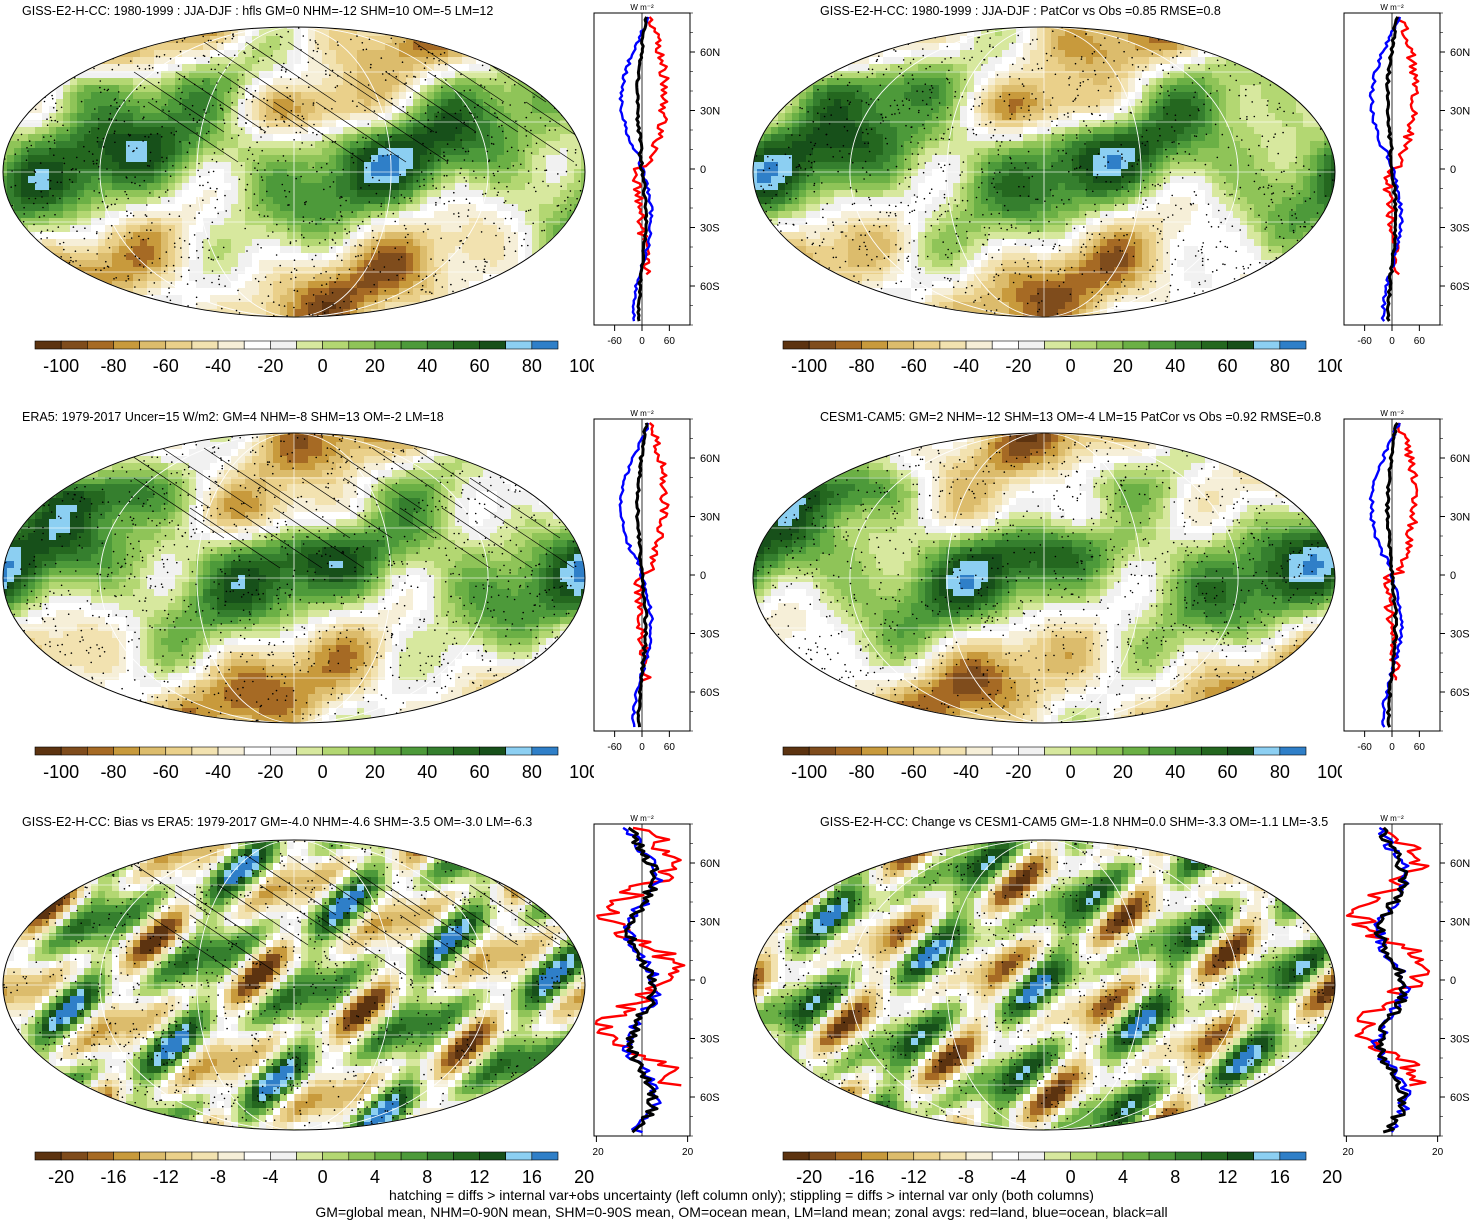  What do you see at coordinates (113, 1177) in the screenshot?
I see `colorbar-label: -16` at bounding box center [113, 1177].